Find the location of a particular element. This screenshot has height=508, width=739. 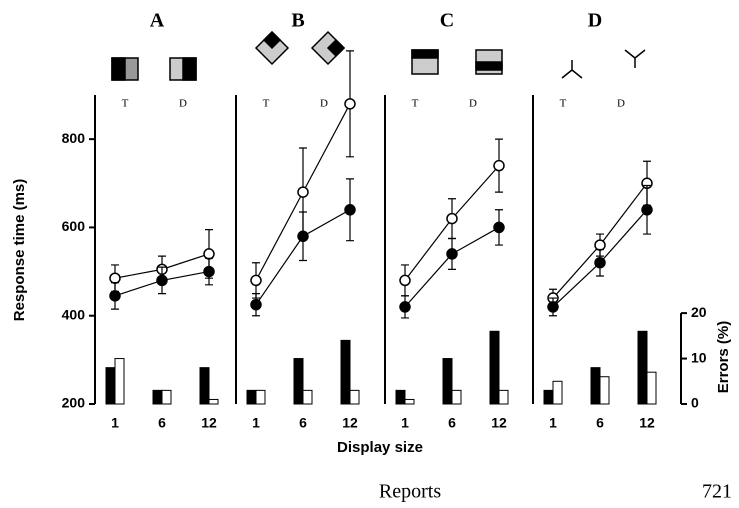

footer-section: Reports is located at coordinates (410, 492).